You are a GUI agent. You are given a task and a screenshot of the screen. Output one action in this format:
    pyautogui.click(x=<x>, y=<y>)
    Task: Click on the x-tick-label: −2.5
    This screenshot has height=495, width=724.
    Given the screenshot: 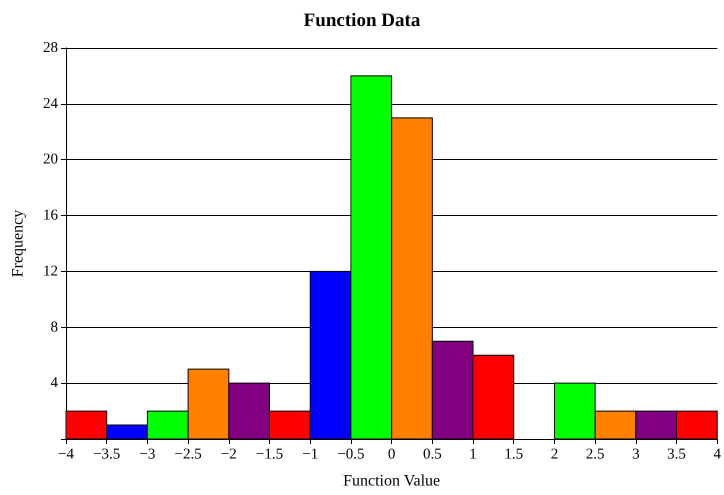 What is the action you would take?
    pyautogui.click(x=188, y=454)
    